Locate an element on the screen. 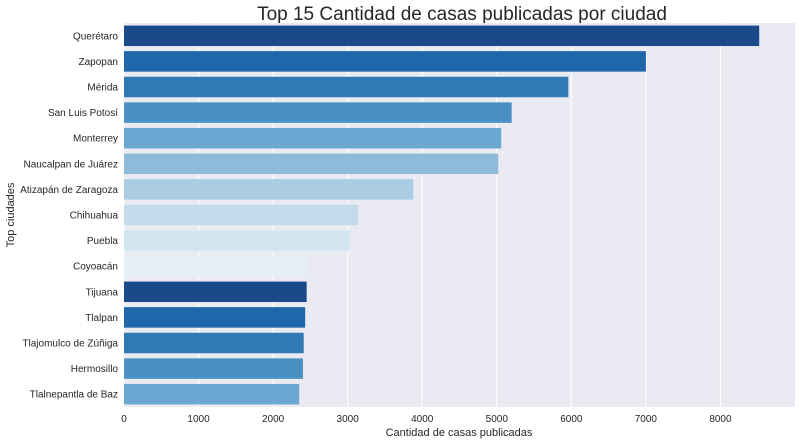 This screenshot has width=802, height=444. x-tick-label: 4000 is located at coordinates (422, 419).